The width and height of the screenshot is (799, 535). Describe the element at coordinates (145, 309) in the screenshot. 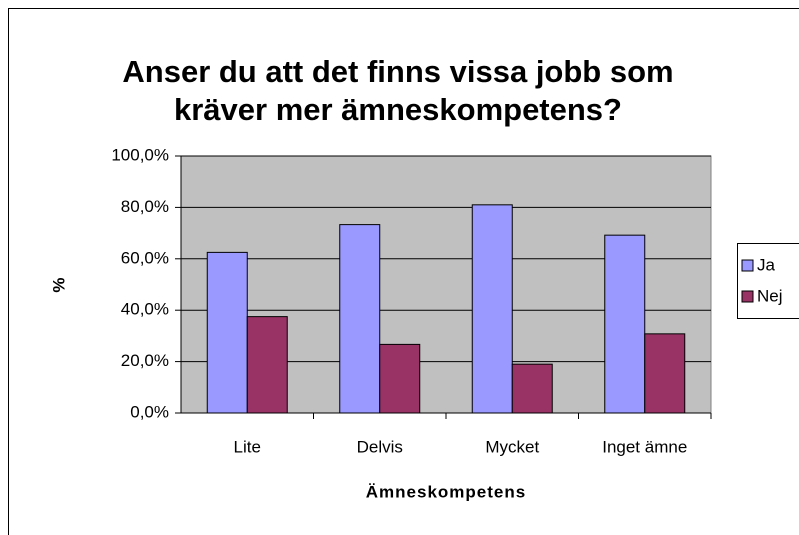

I see `y-tick-label: 40,0%` at that location.